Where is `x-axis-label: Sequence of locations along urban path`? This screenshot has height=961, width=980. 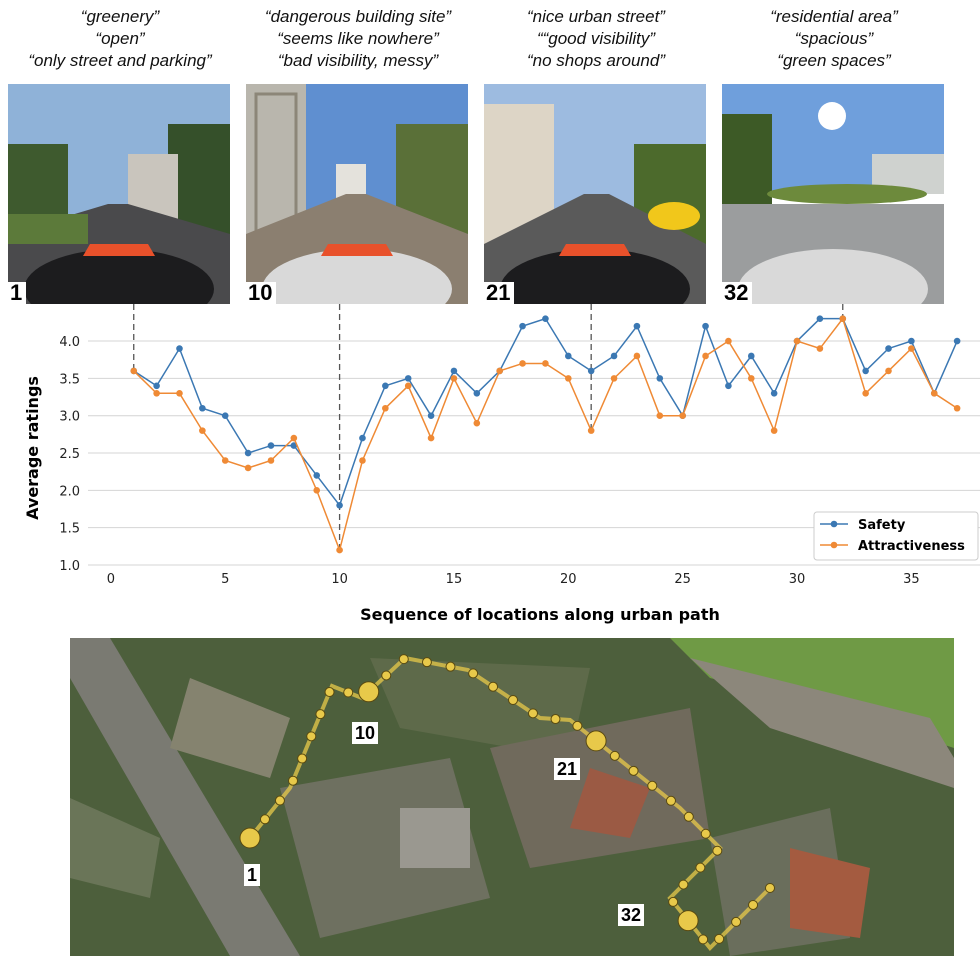 x-axis-label: Sequence of locations along urban path is located at coordinates (540, 614).